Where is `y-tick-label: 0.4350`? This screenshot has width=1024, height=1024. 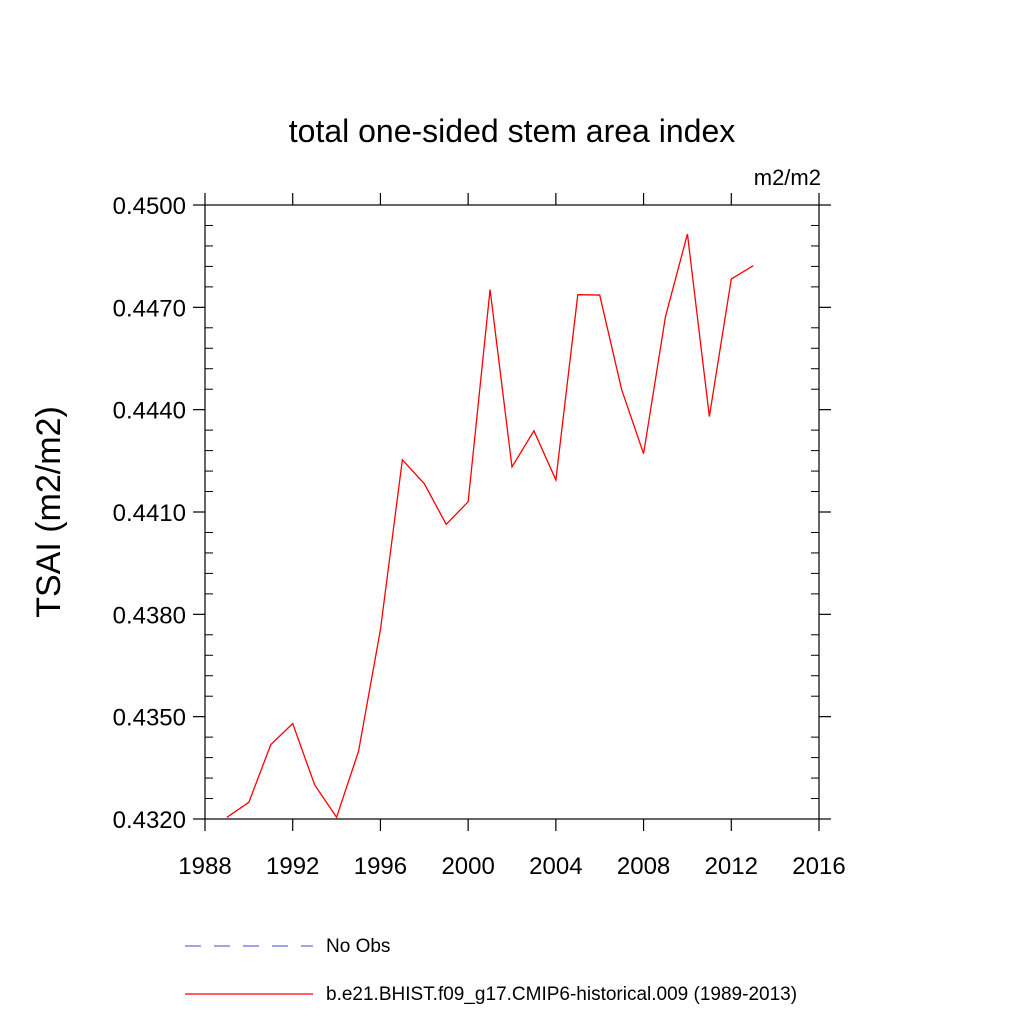 y-tick-label: 0.4350 is located at coordinates (149, 718).